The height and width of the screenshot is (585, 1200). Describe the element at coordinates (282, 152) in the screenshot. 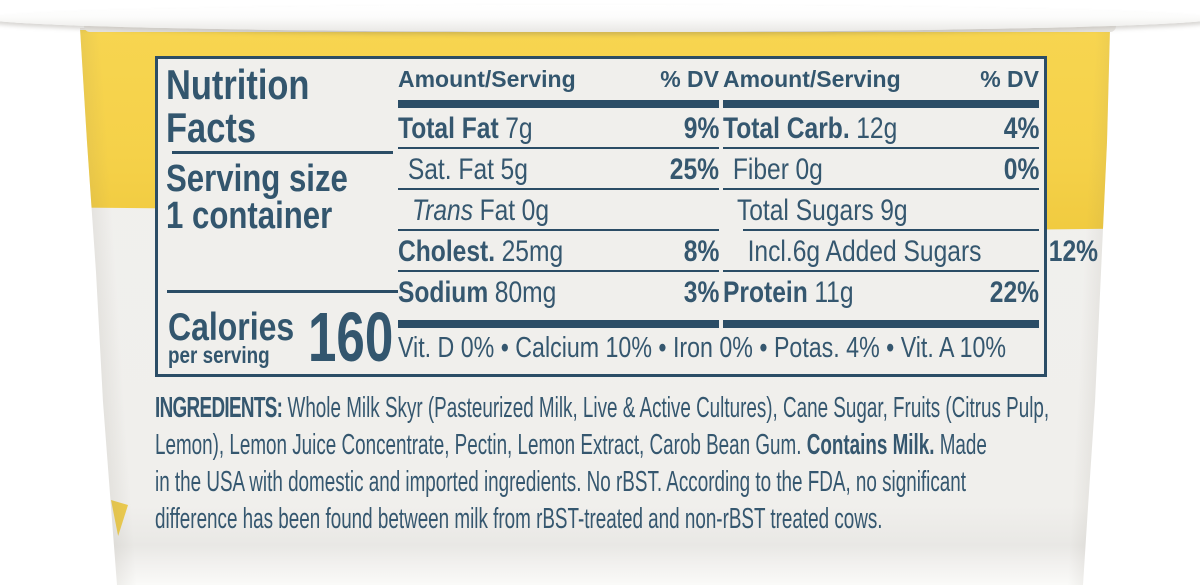

I see `divider-under-title` at that location.